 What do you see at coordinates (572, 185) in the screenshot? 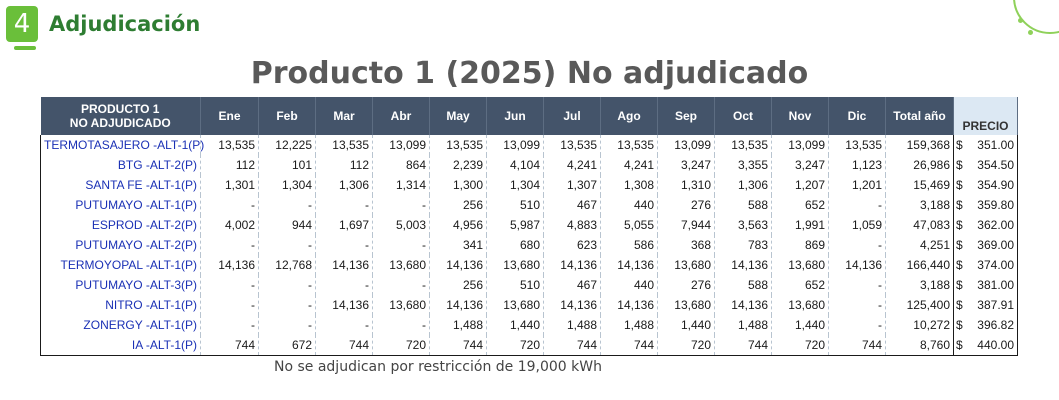
I see `month-value: 1,307` at bounding box center [572, 185].